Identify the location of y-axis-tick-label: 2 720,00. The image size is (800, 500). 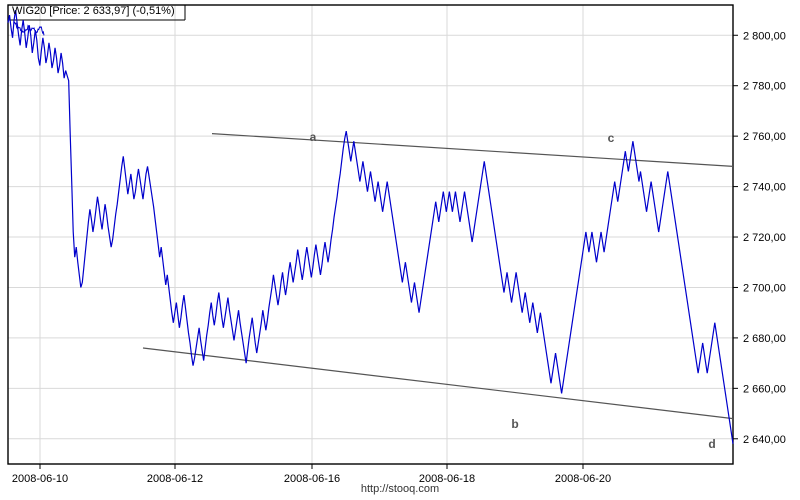
(764, 238).